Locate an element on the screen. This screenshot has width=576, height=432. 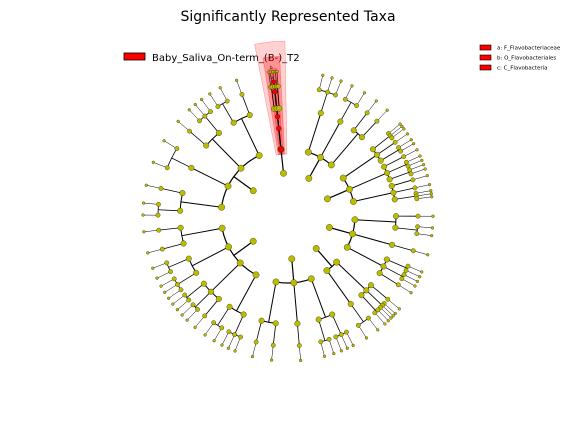
clade-letter-a: a is located at coordinates (272, 77).